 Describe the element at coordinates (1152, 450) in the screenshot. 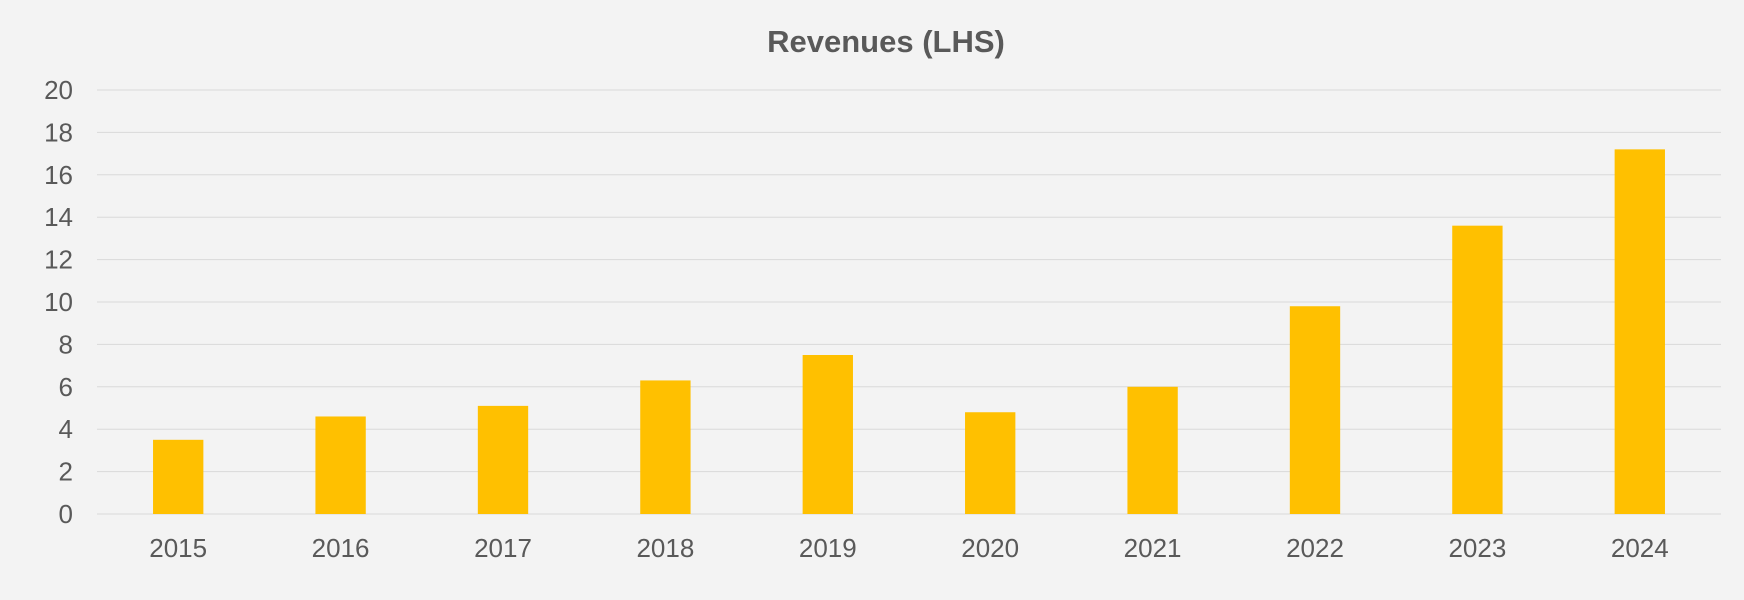

I see `bar-2021` at that location.